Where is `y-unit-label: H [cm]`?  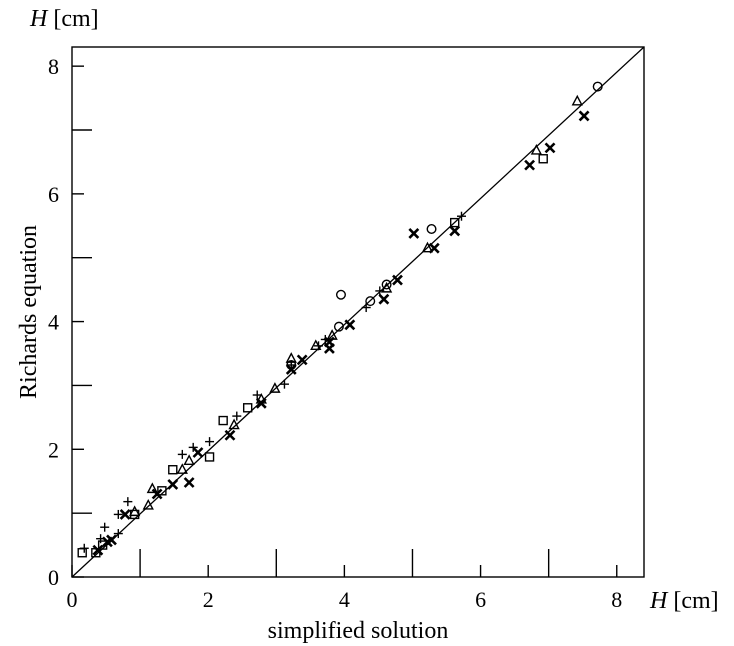
y-unit-label: H [cm] is located at coordinates (64, 19).